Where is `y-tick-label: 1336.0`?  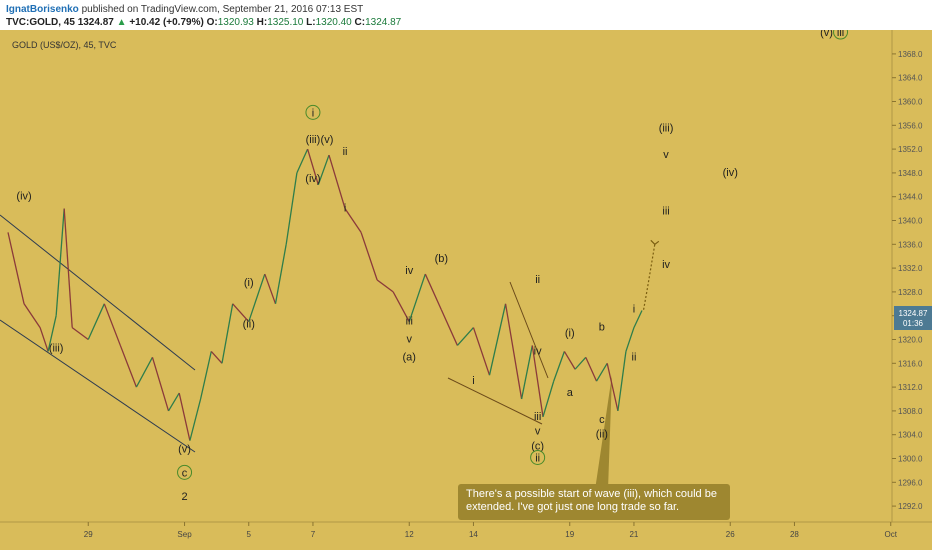 y-tick-label: 1336.0 is located at coordinates (910, 244).